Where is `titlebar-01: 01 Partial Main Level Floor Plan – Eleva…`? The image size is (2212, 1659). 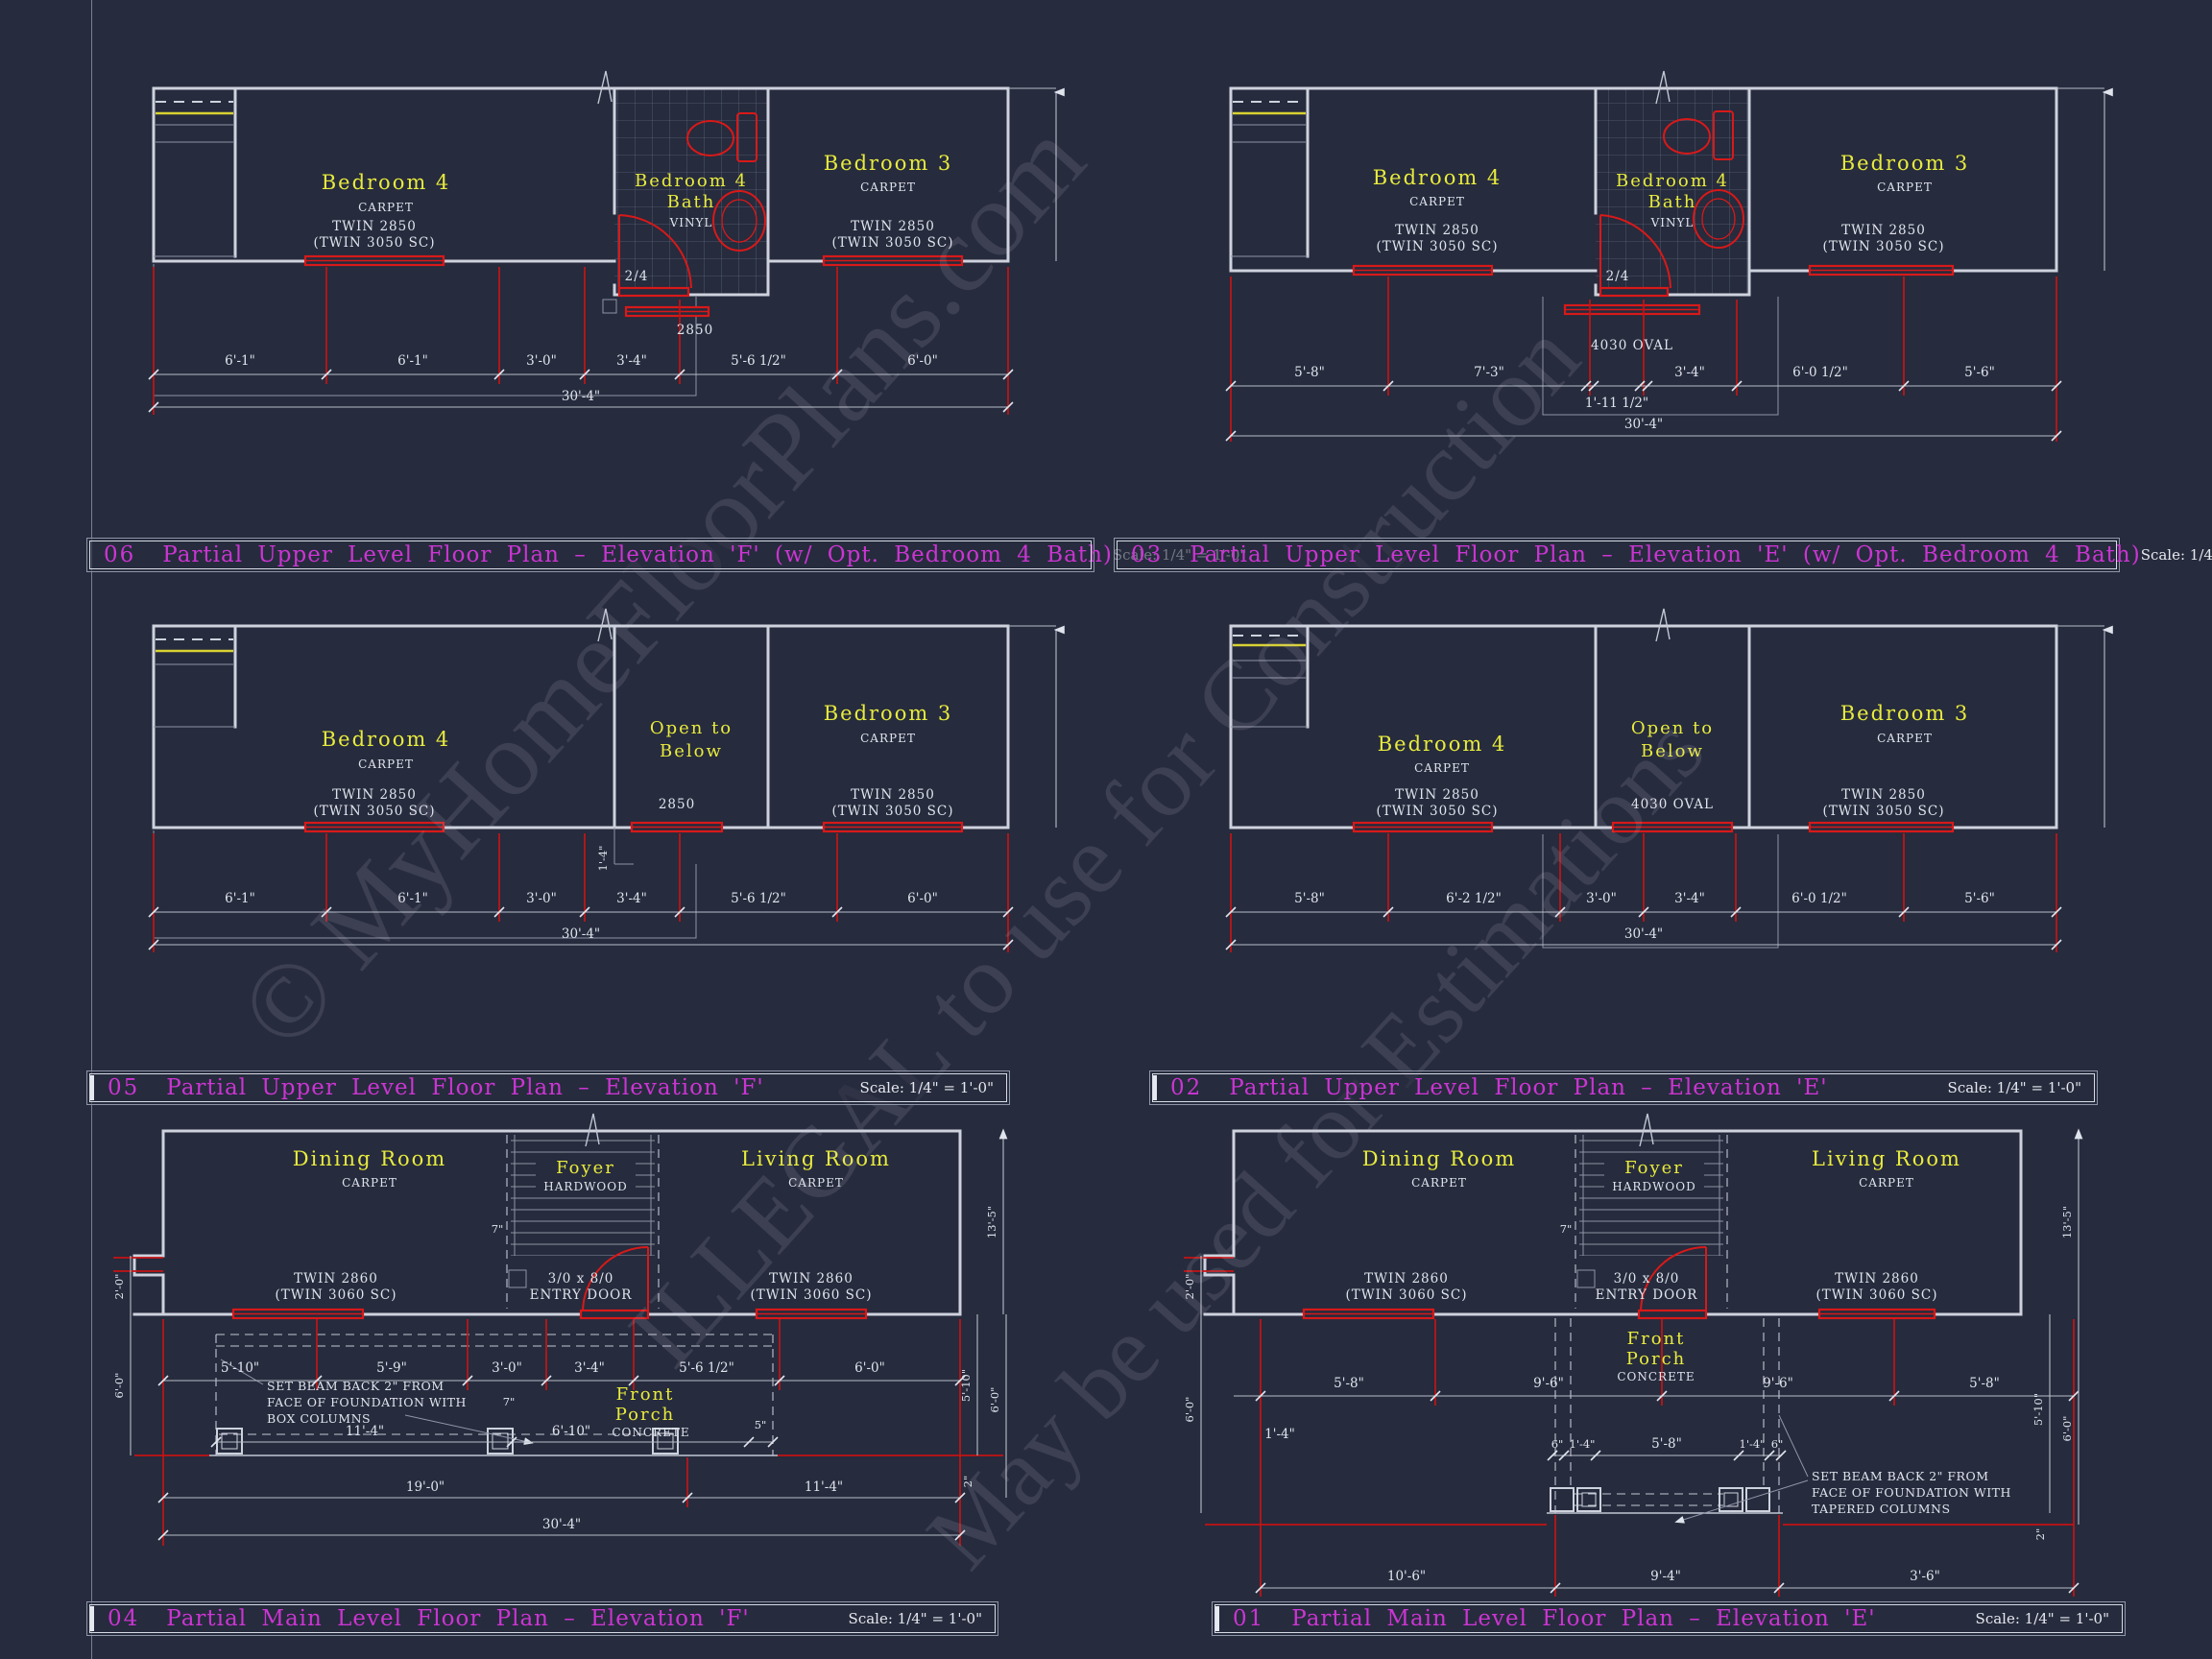 titlebar-01: 01 Partial Main Level Floor Plan – Eleva… is located at coordinates (1669, 1618).